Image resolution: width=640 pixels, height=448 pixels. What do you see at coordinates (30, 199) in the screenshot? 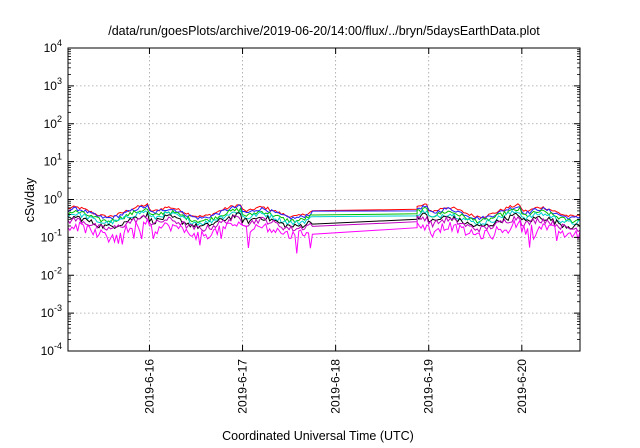
I see `y-axis-label: cSv/day` at bounding box center [30, 199].